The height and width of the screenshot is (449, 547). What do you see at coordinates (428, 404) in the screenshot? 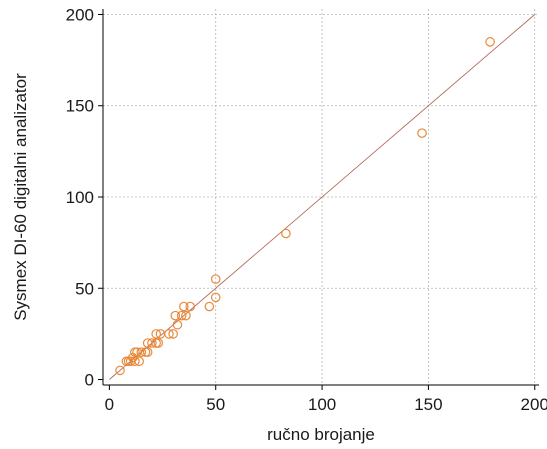
I see `x-tick-label: 150` at bounding box center [428, 404].